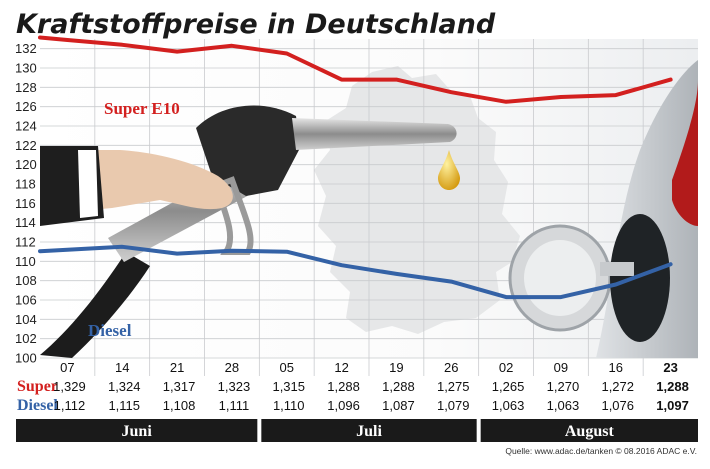 This screenshot has width=710, height=469. I want to click on month-label: August, so click(590, 431).